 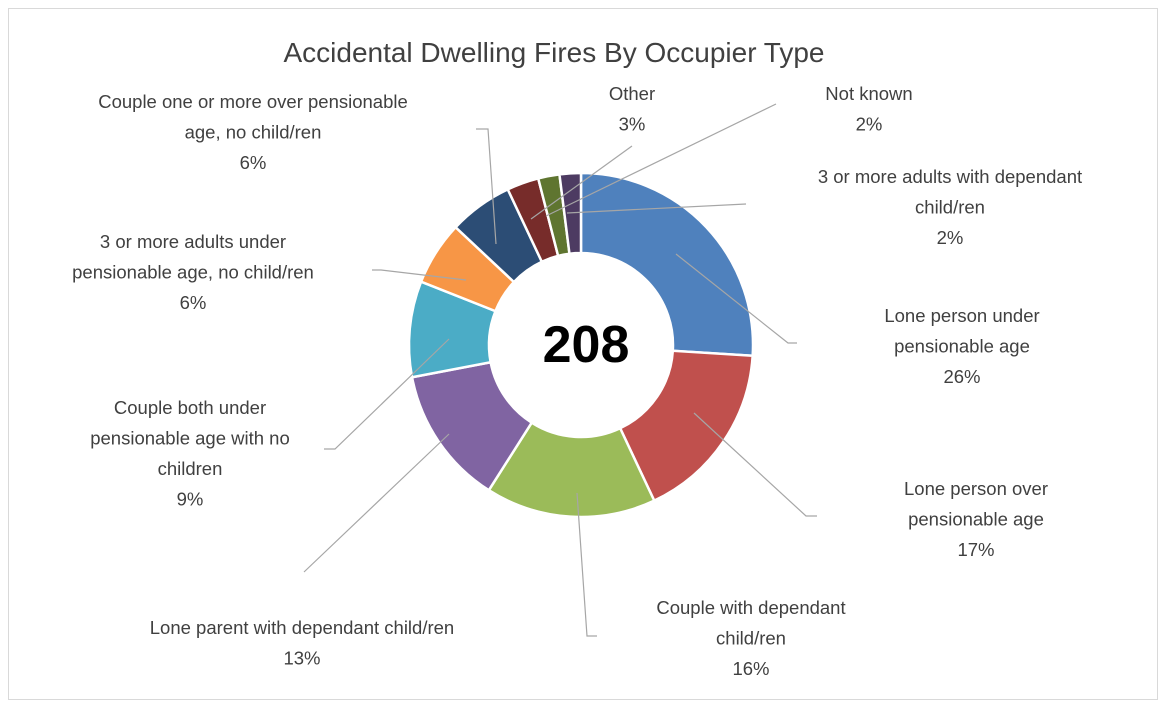 What do you see at coordinates (190, 468) in the screenshot?
I see `slice-label-line-4-2: children` at bounding box center [190, 468].